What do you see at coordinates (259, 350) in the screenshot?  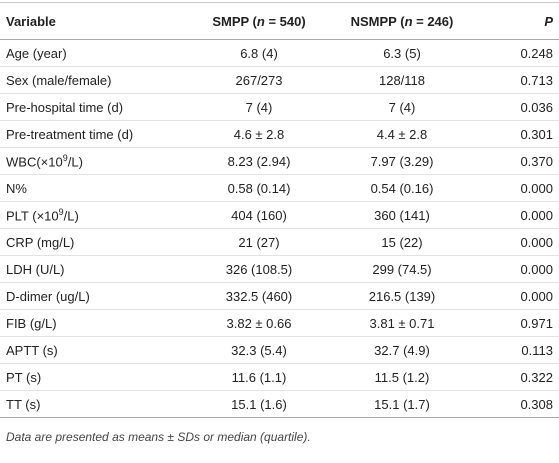 I see `table-cell: 32.3 (5.4)` at bounding box center [259, 350].